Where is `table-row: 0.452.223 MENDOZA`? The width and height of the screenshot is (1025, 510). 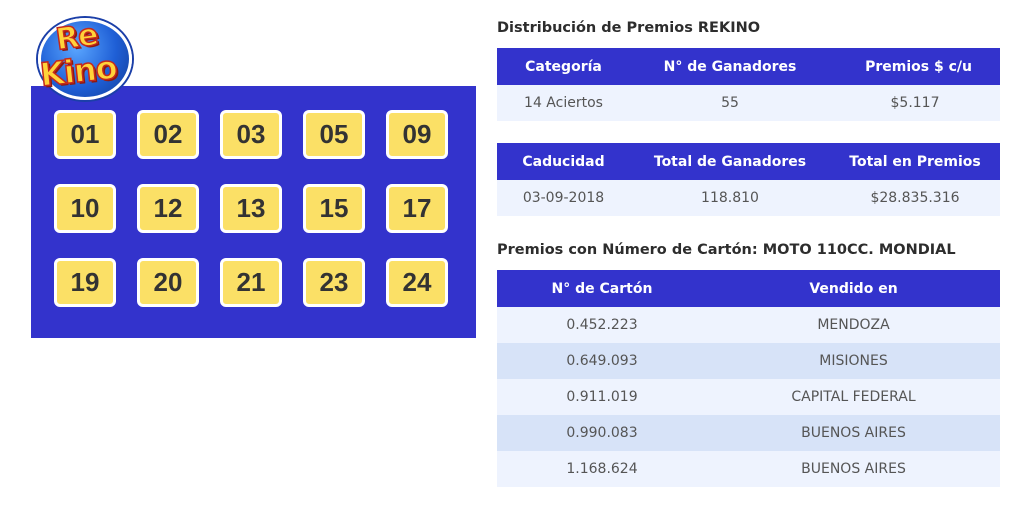 table-row: 0.452.223 MENDOZA is located at coordinates (748, 325).